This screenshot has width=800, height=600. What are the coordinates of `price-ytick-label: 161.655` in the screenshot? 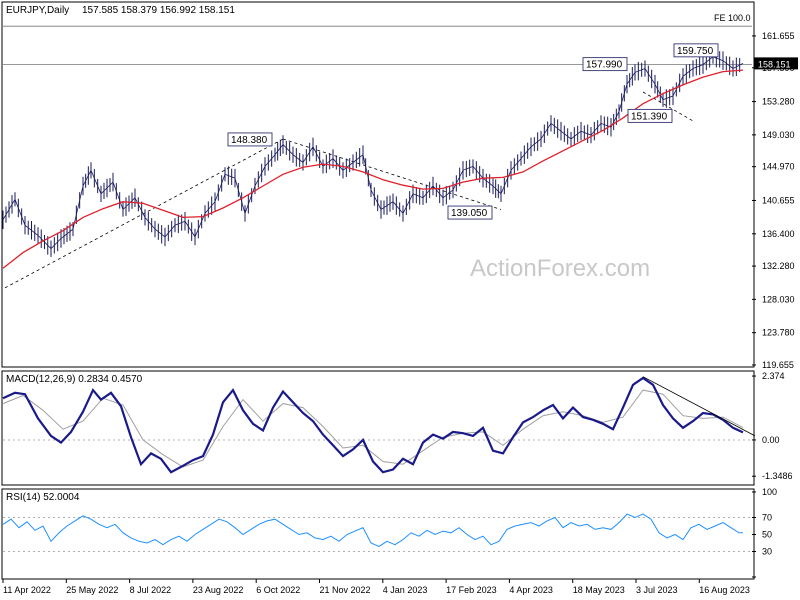 It's located at (778, 36).